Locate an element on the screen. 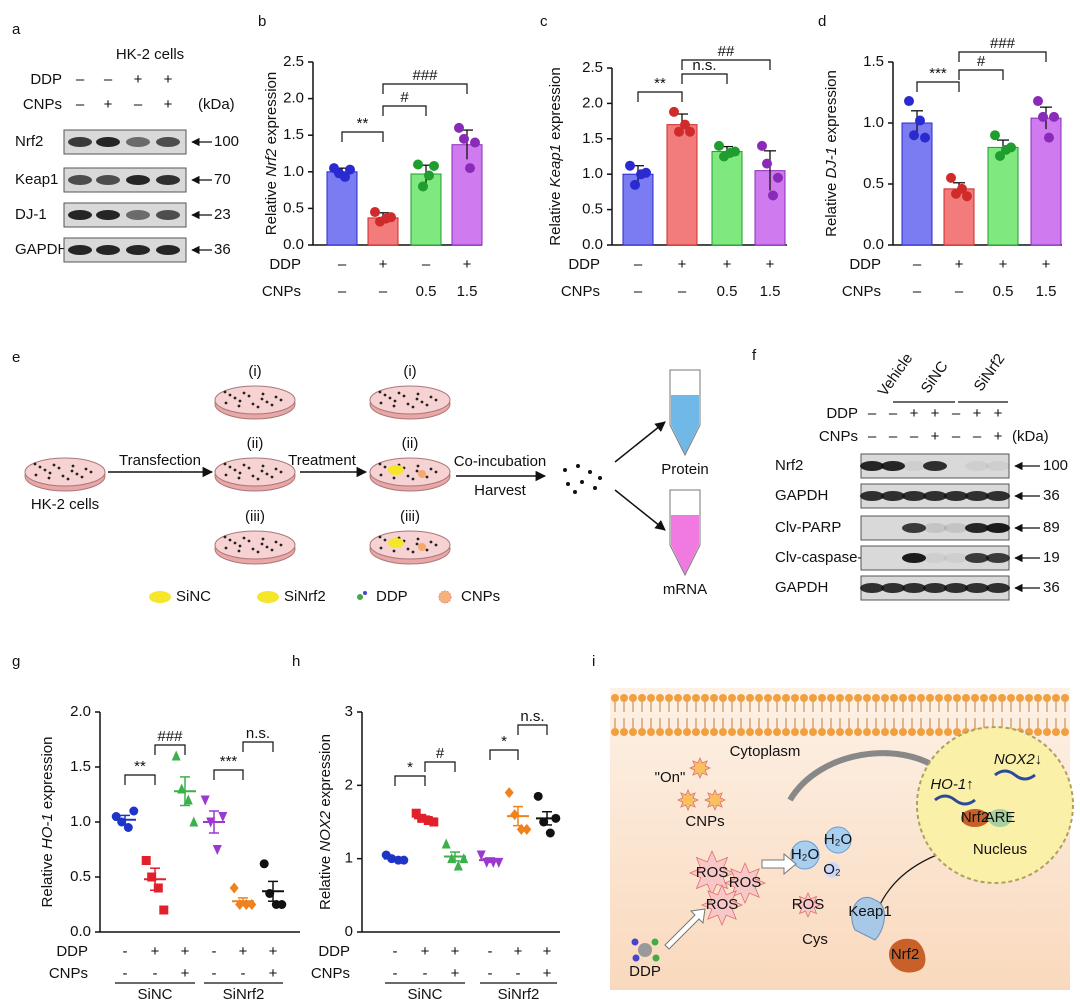  significance-label: * is located at coordinates (504, 741).